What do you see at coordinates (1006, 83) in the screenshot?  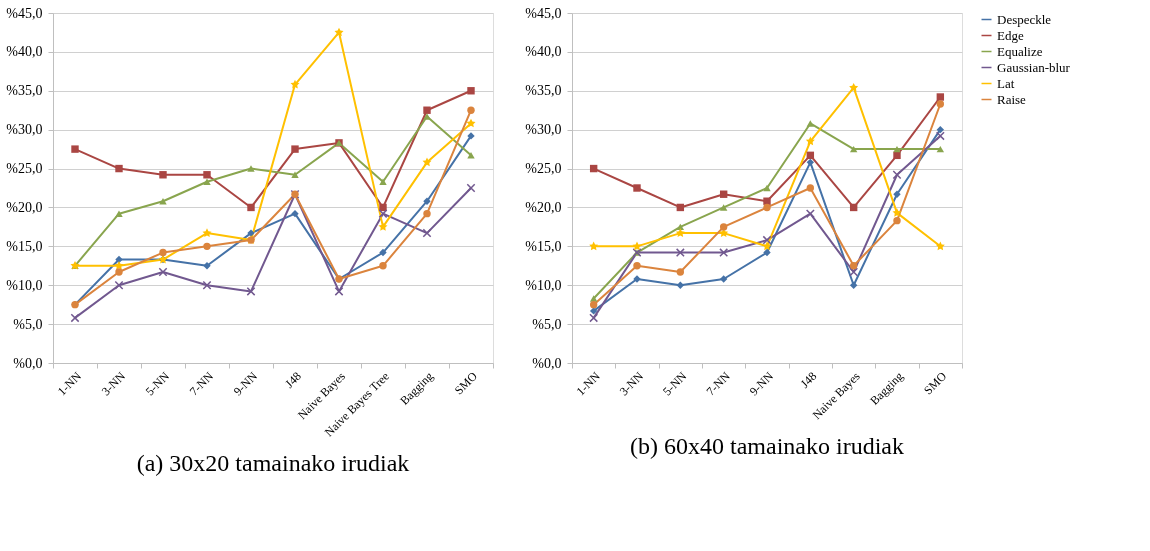 I see `legend-label: Lat` at bounding box center [1006, 83].